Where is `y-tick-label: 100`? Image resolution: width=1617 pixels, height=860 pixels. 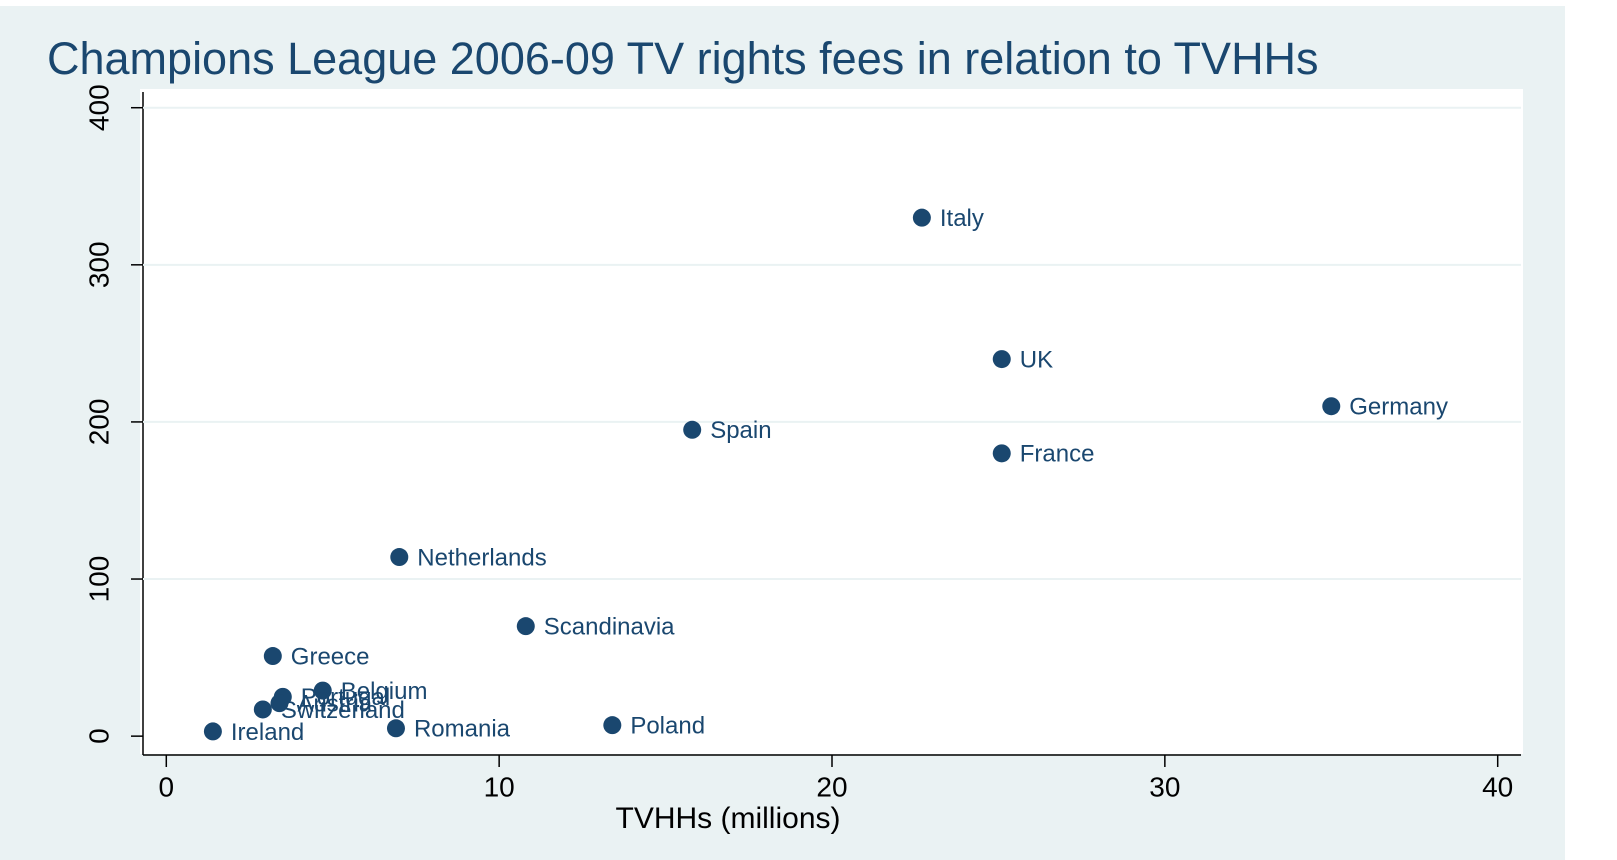 y-tick-label: 100 is located at coordinates (98, 579).